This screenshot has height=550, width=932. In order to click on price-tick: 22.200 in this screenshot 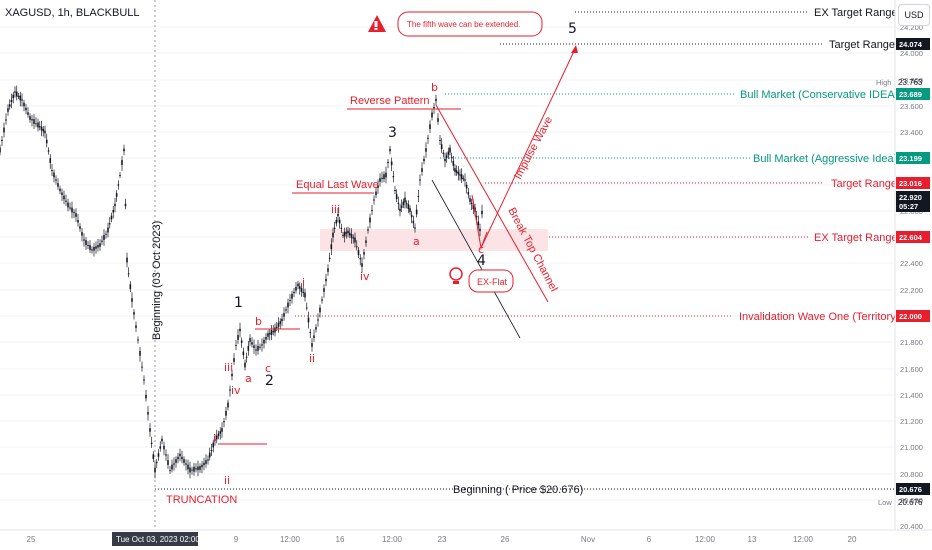, I will do `click(911, 290)`.